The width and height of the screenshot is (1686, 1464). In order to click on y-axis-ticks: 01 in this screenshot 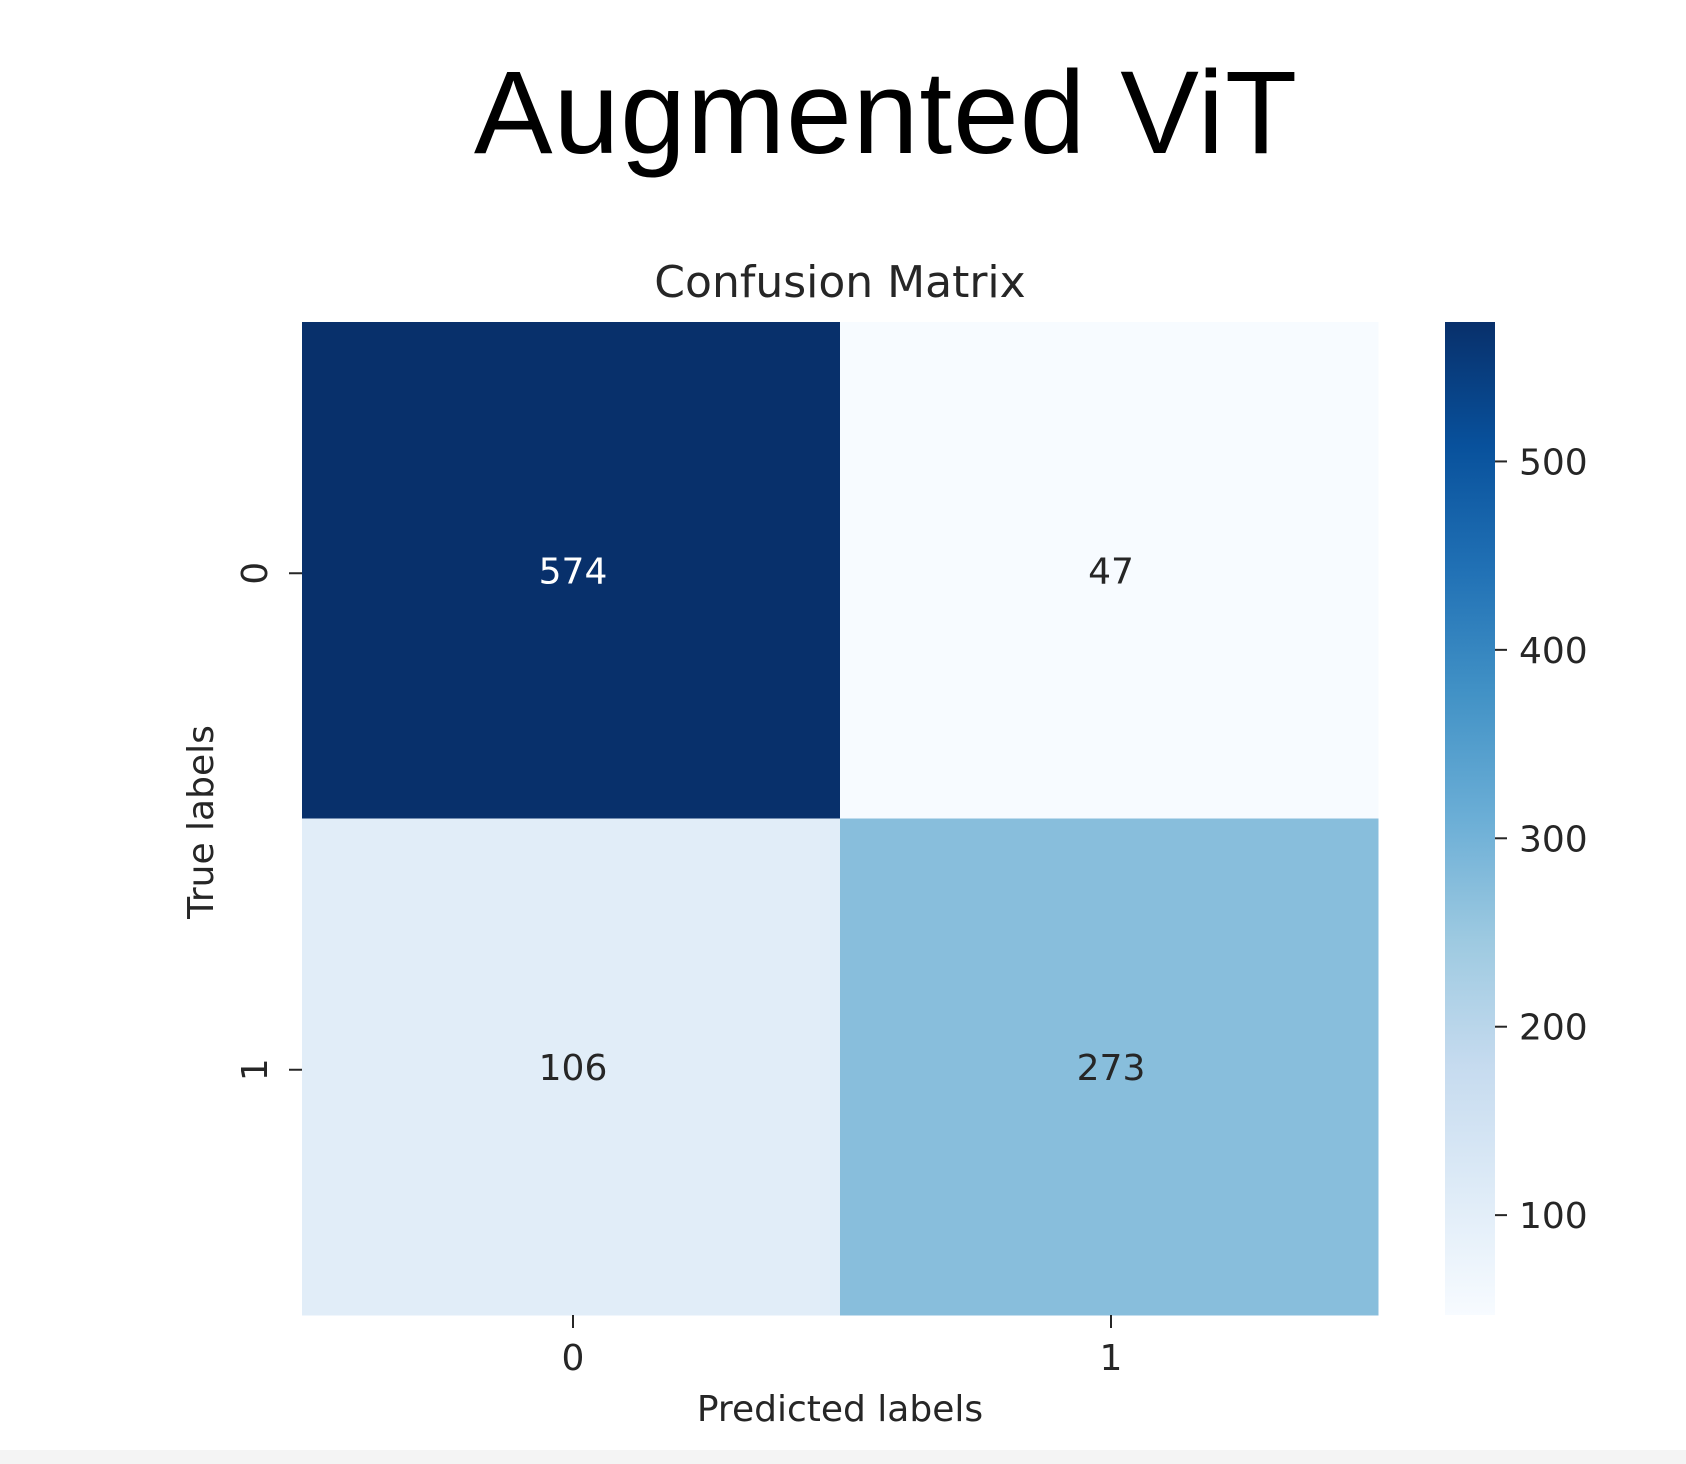, I will do `click(268, 821)`.